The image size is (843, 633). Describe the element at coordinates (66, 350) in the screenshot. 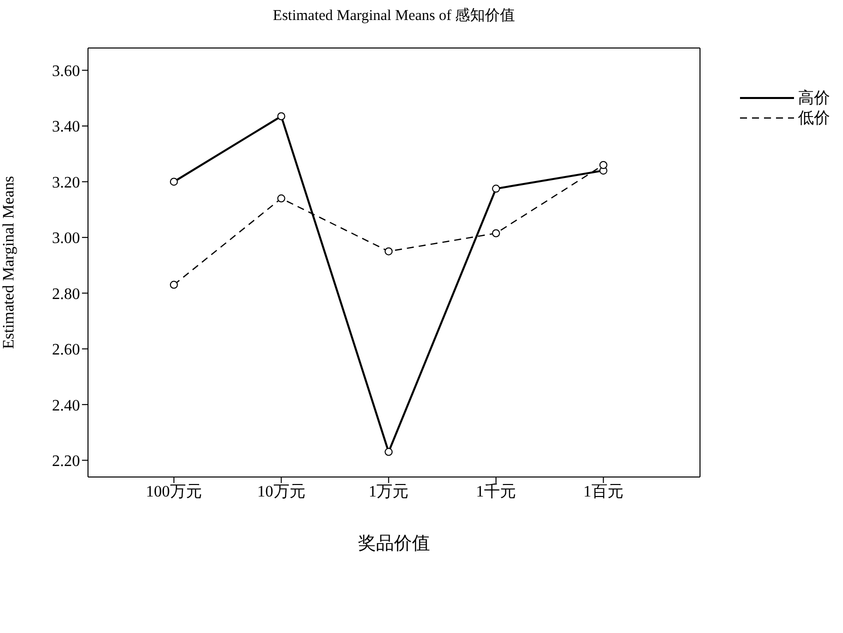

I see `y-tick-label: 2.60` at that location.